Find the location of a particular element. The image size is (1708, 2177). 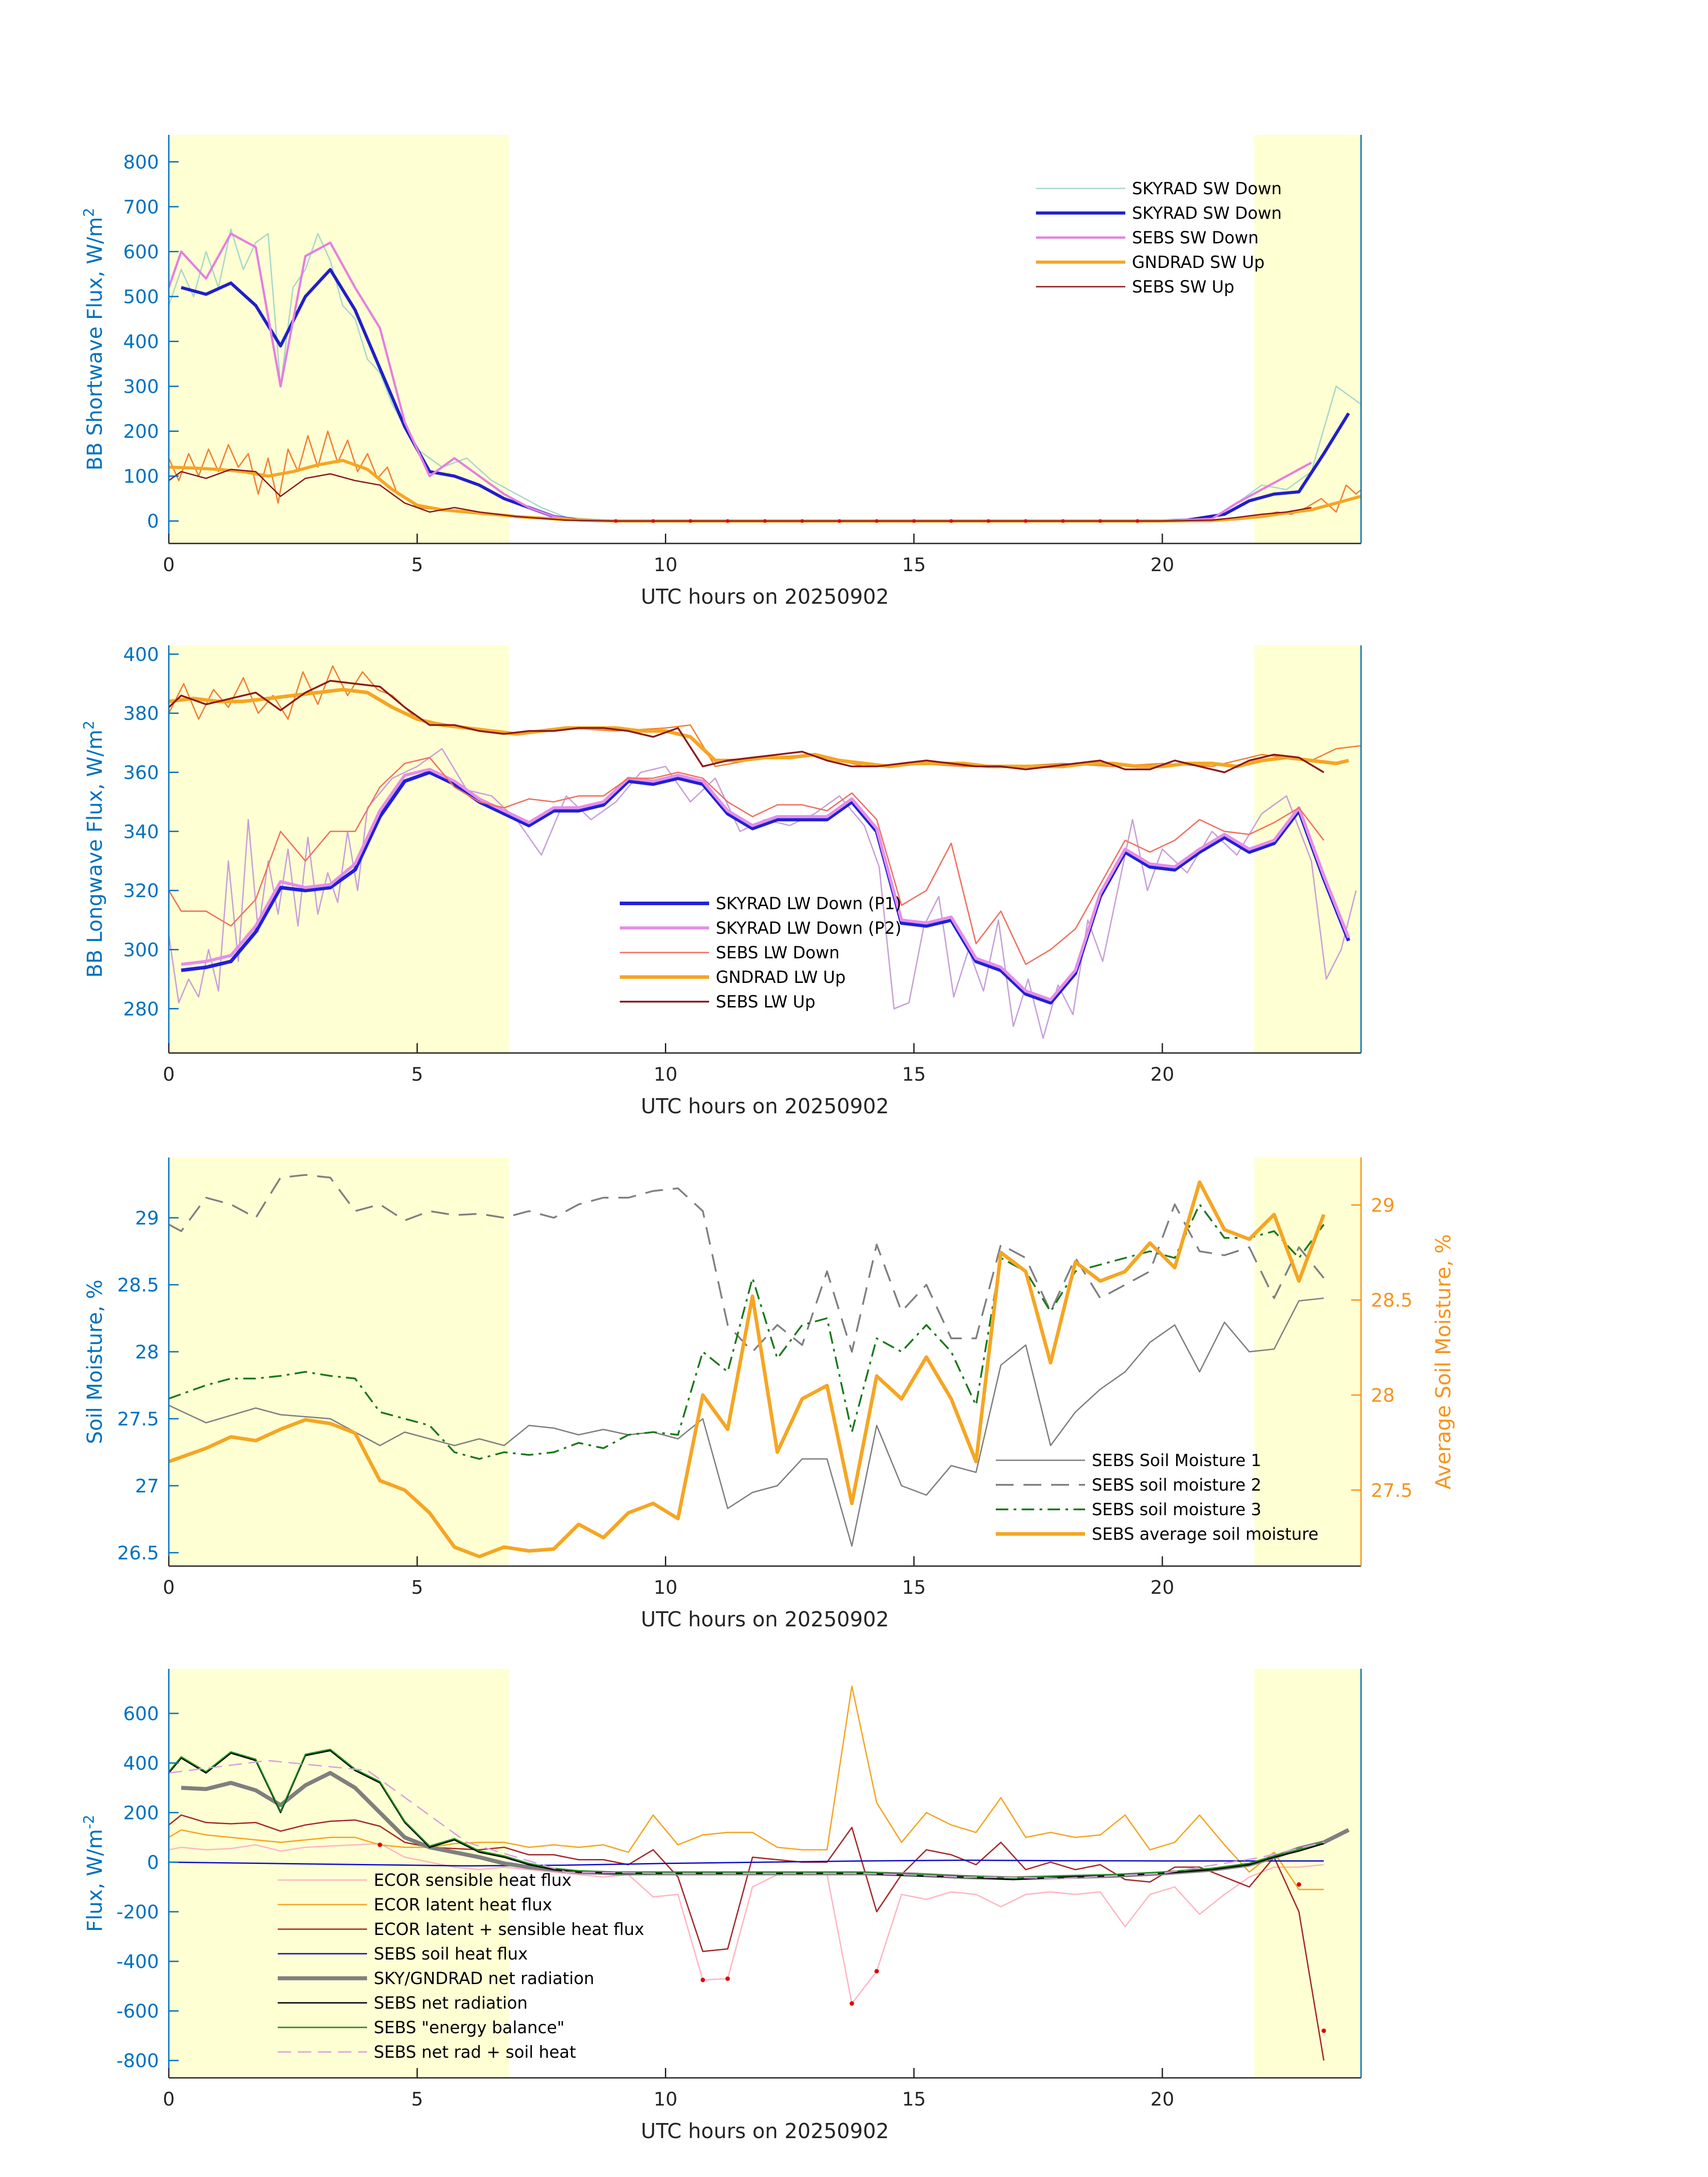

series-line-ecor-latent-heat-flux is located at coordinates (746, 1787).